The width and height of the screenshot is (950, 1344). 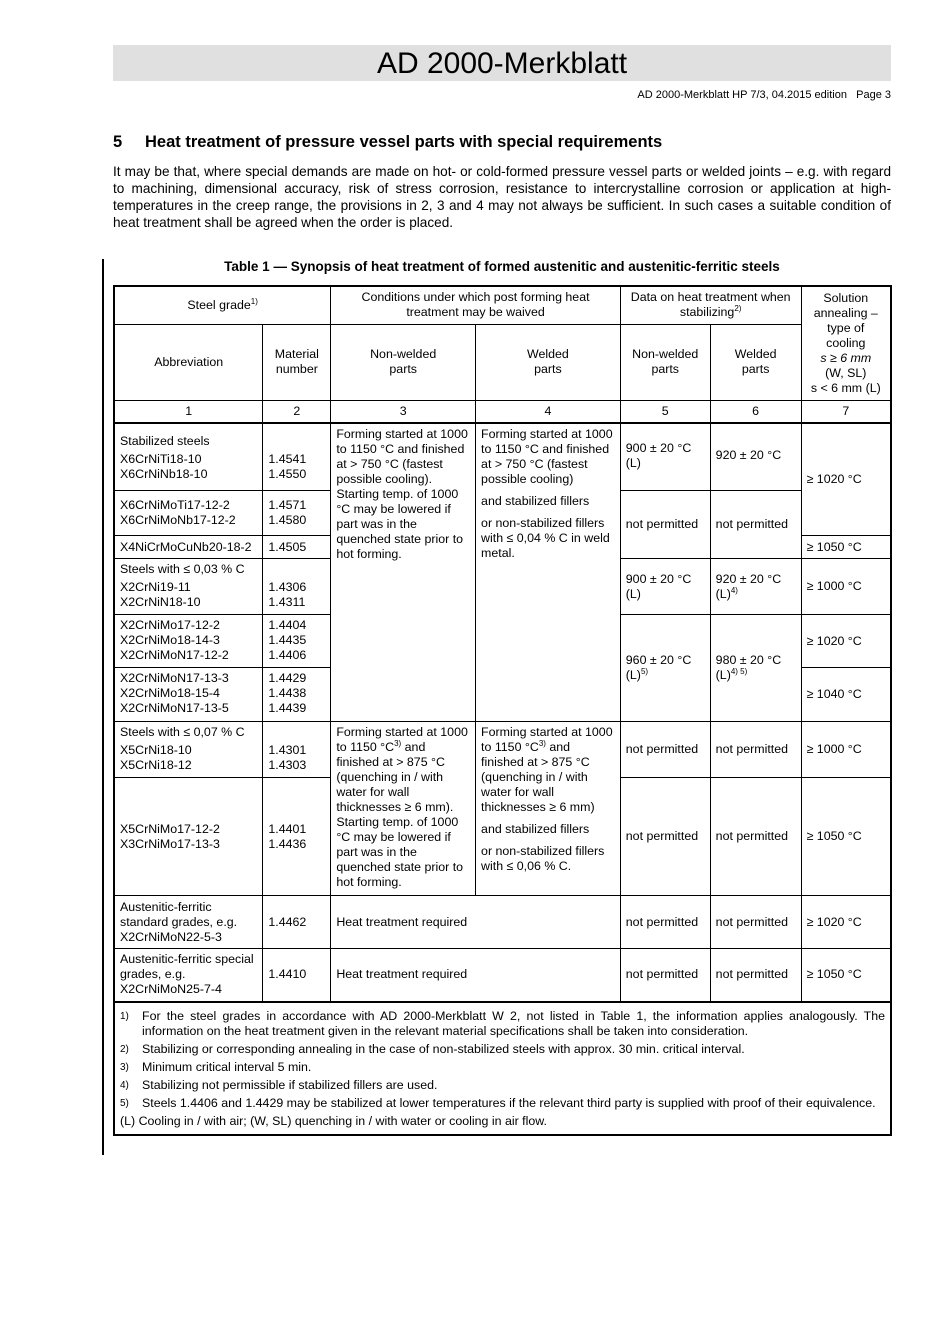 I want to click on change-bar, so click(x=103, y=707).